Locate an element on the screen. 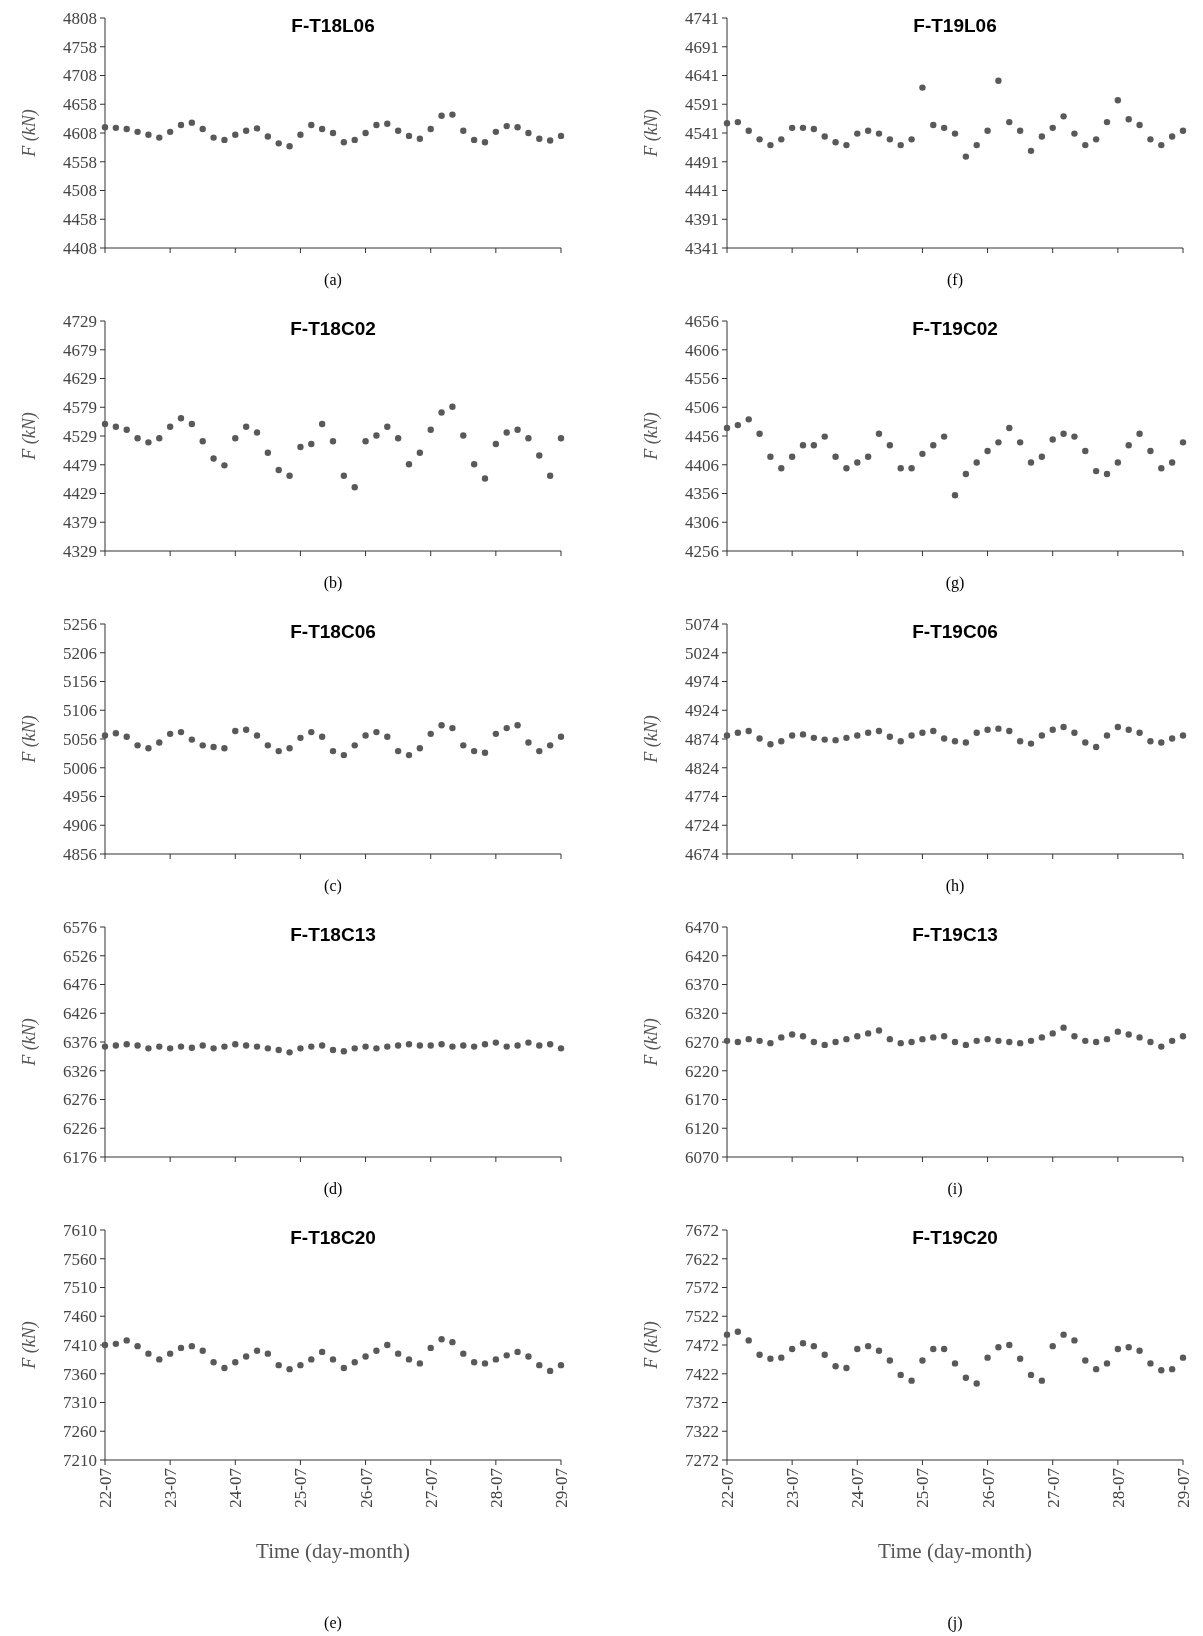 The image size is (1203, 1636). y-tick-label: 4556 is located at coordinates (702, 379).